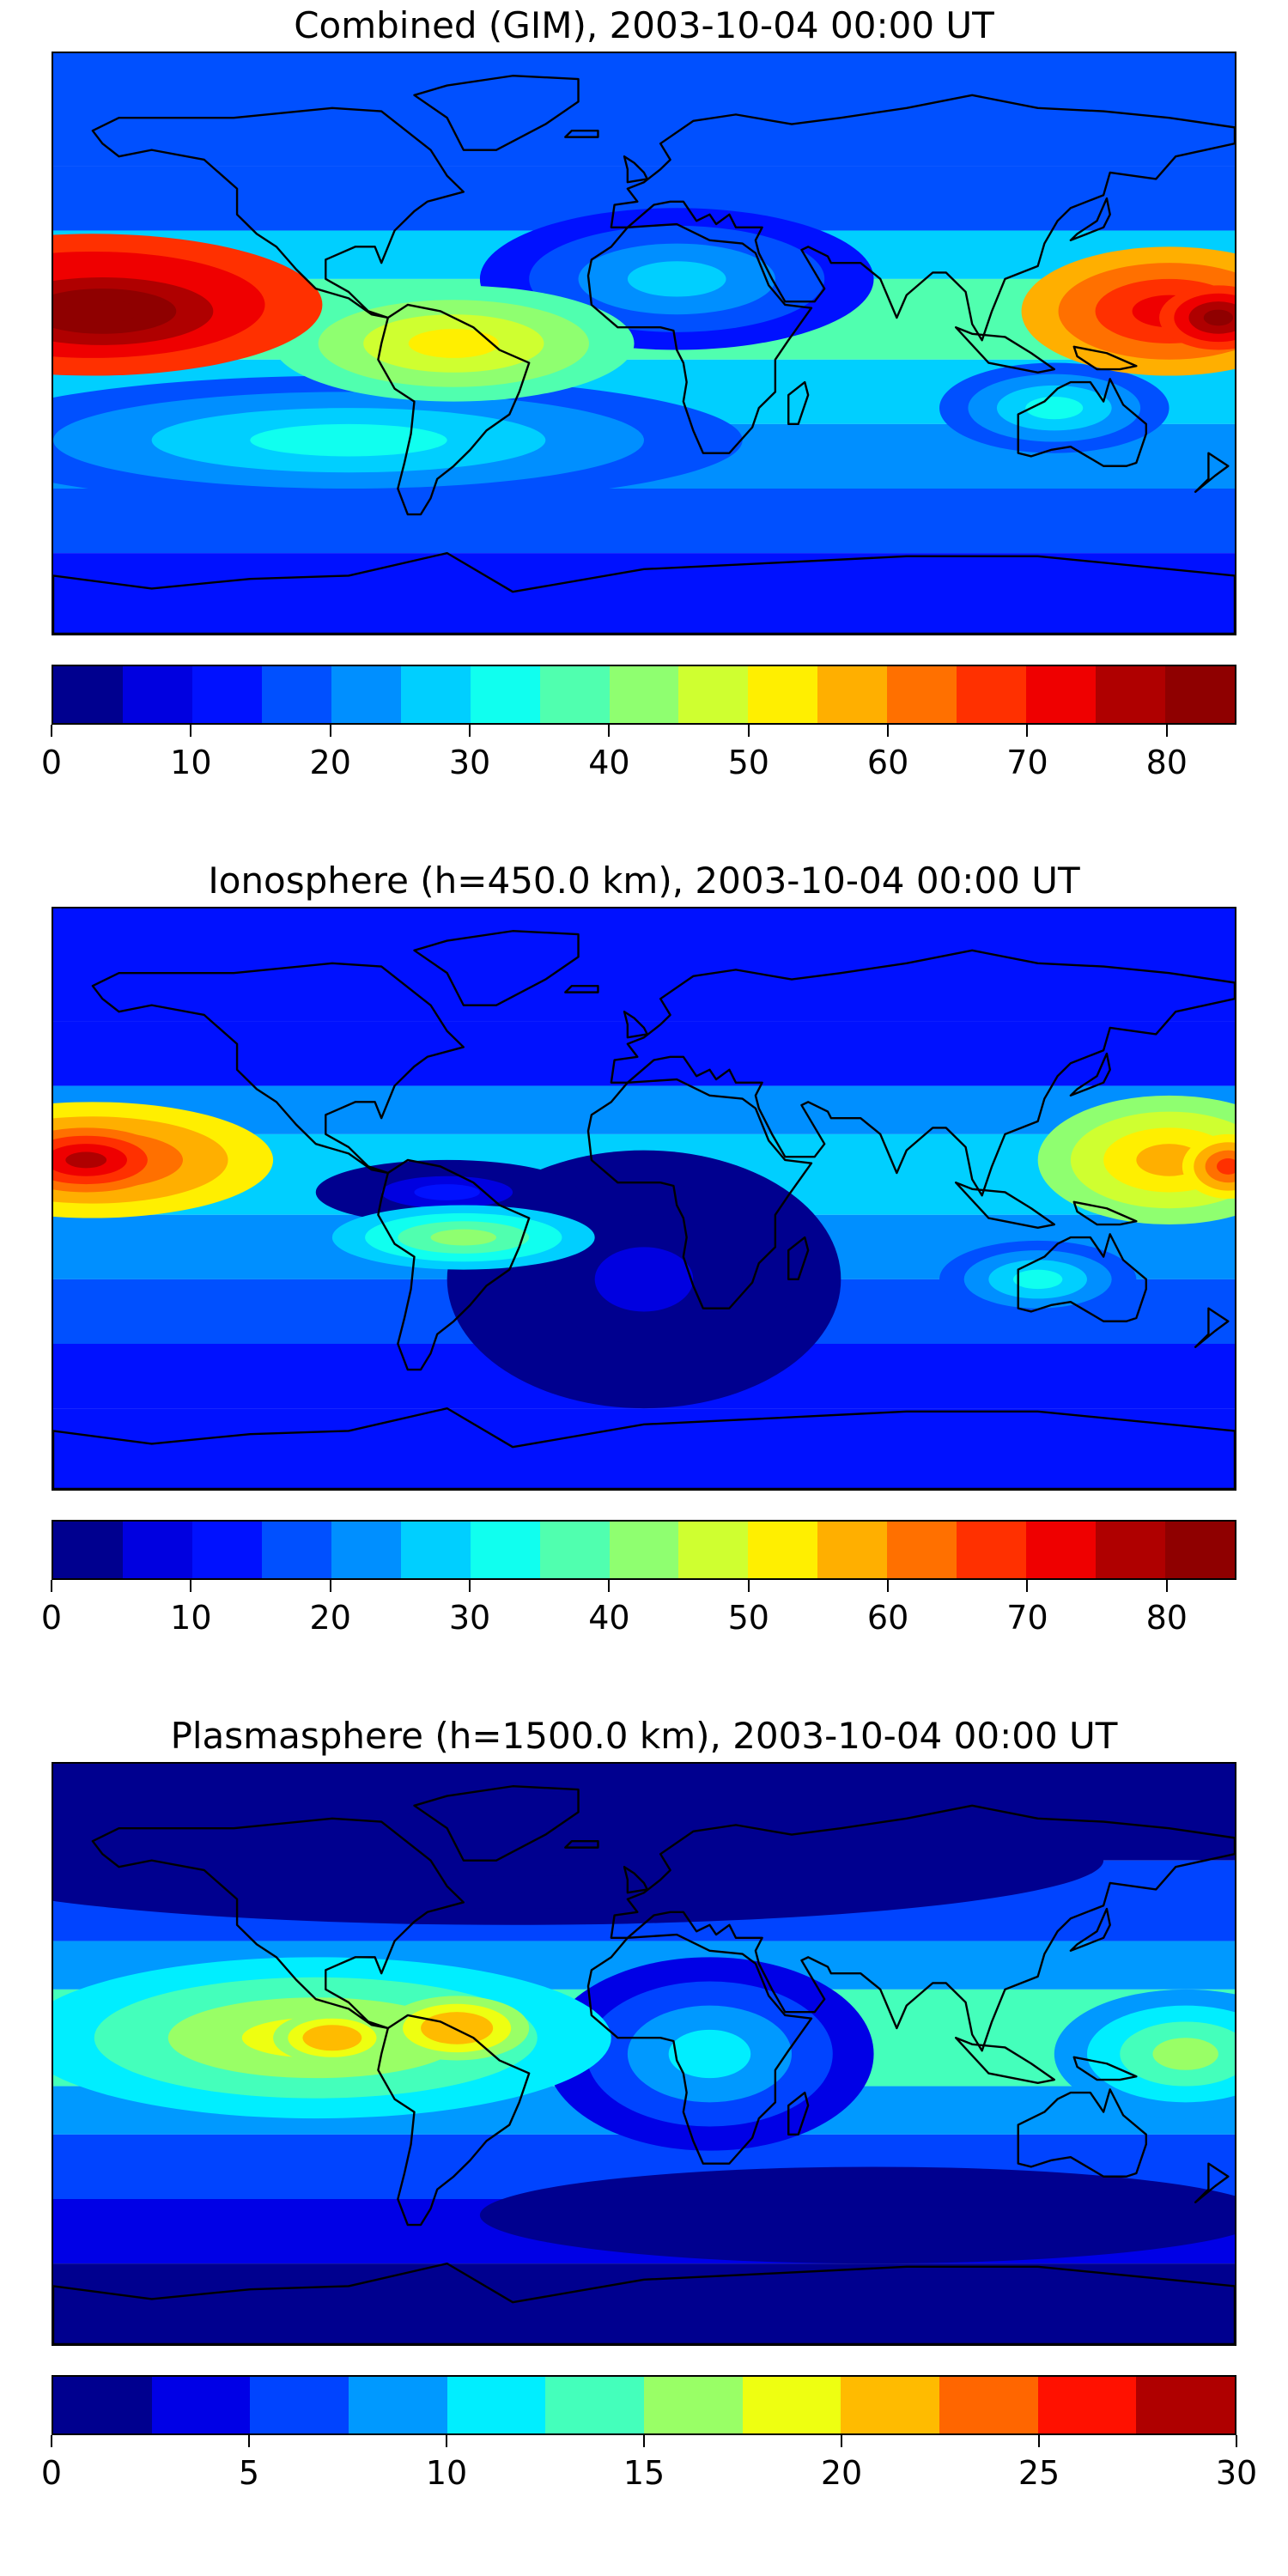 This screenshot has height=2576, width=1288. I want to click on coastline-iceland, so click(581, 988).